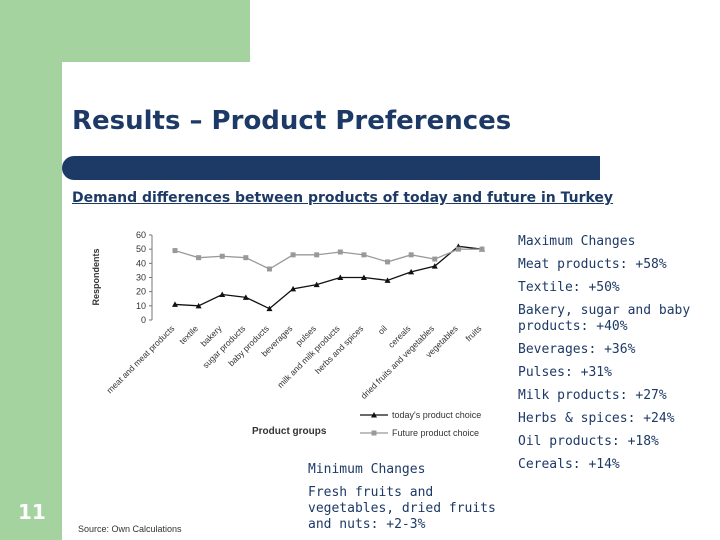 The width and height of the screenshot is (720, 540). What do you see at coordinates (473, 333) in the screenshot?
I see `x-tick-label: fruits` at bounding box center [473, 333].